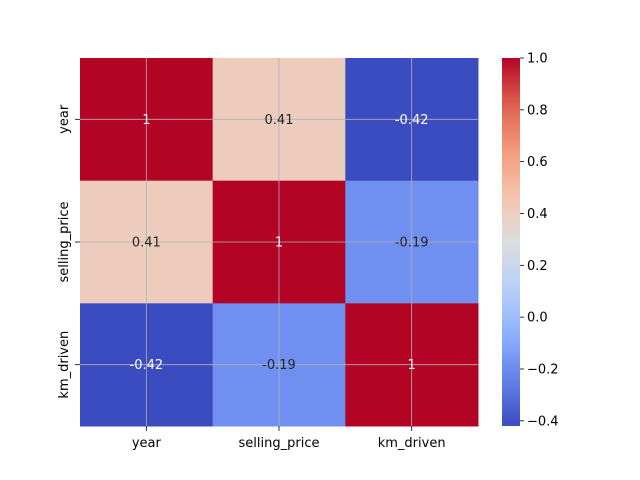 Image resolution: width=640 pixels, height=480 pixels. Describe the element at coordinates (412, 443) in the screenshot. I see `x-tick-label: km_driven` at that location.